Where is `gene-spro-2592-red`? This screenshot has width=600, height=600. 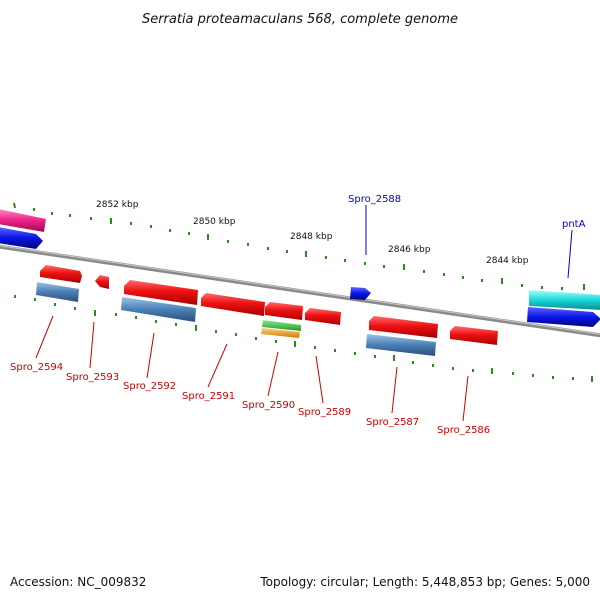 gene-spro-2592-red is located at coordinates (161, 292).